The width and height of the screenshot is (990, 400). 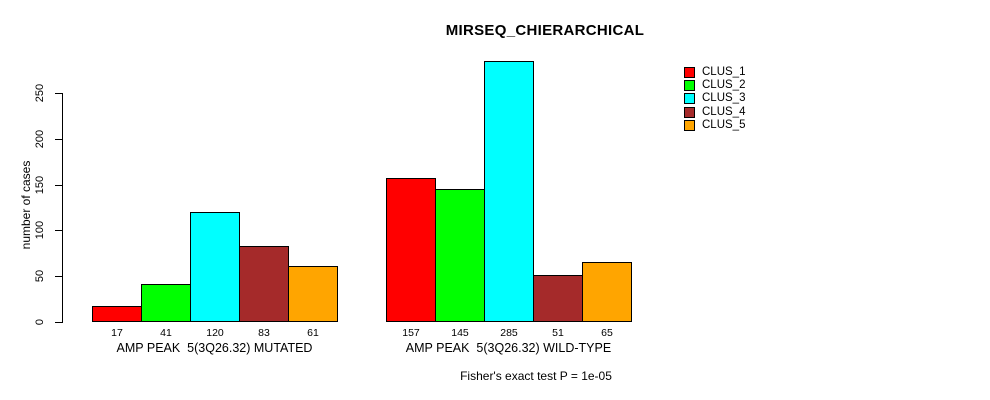 What do you see at coordinates (40, 322) in the screenshot?
I see `y-axis-tick-label: 0` at bounding box center [40, 322].